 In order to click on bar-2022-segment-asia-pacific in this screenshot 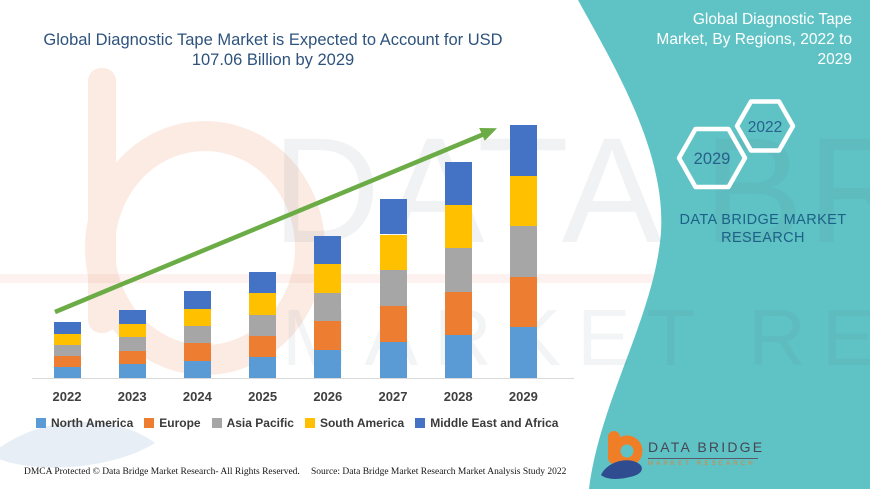, I will do `click(67, 350)`.